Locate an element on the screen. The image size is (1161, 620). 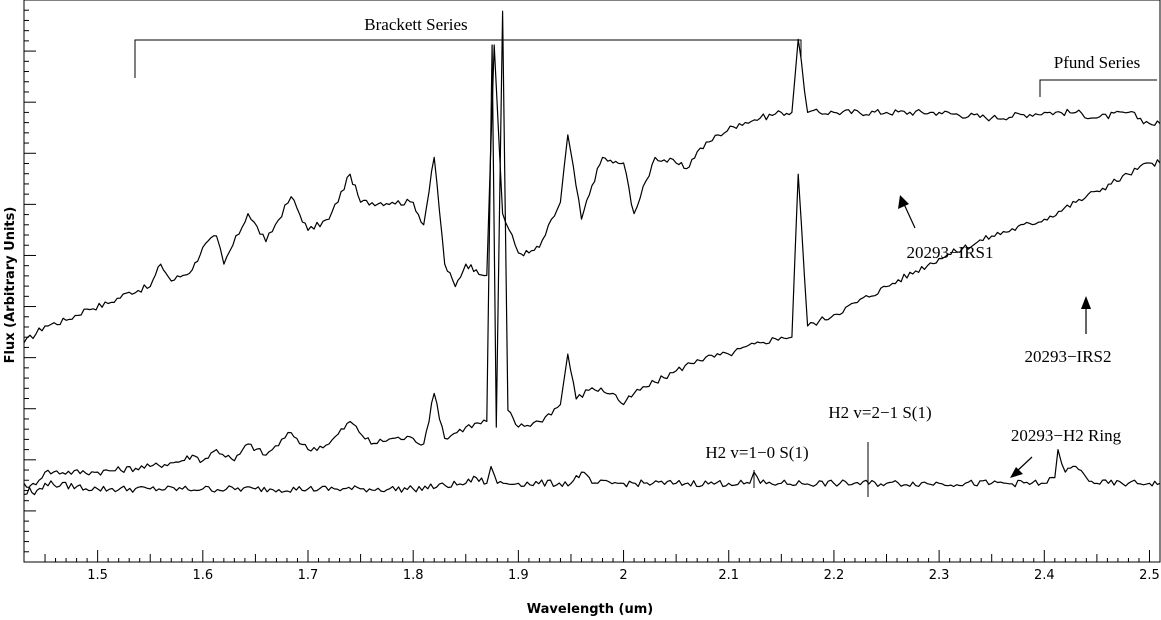
arrow-down-icon is located at coordinates (1016, 472).